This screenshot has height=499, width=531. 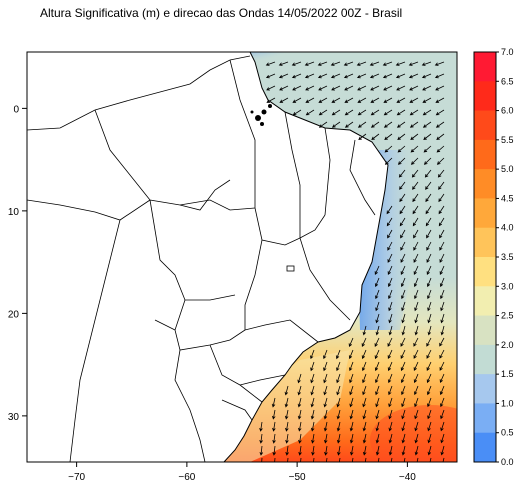 What do you see at coordinates (507, 403) in the screenshot?
I see `colorbar-label: 1.0` at bounding box center [507, 403].